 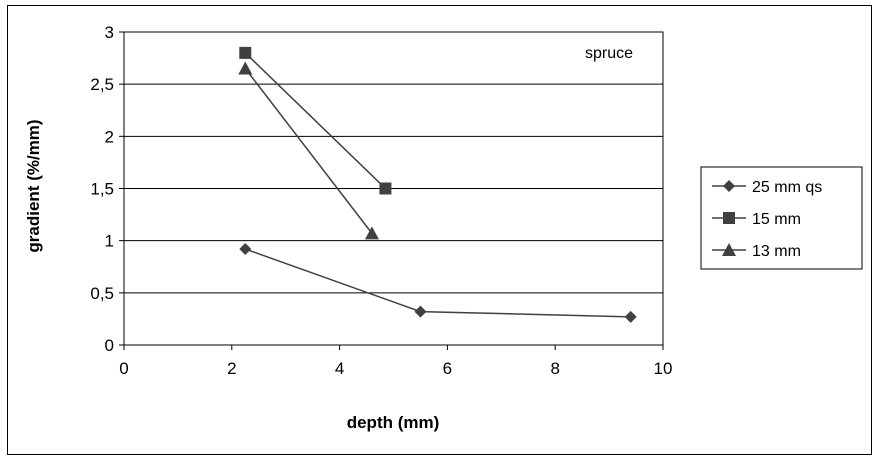 What do you see at coordinates (231, 368) in the screenshot?
I see `x-tick-label: 2` at bounding box center [231, 368].